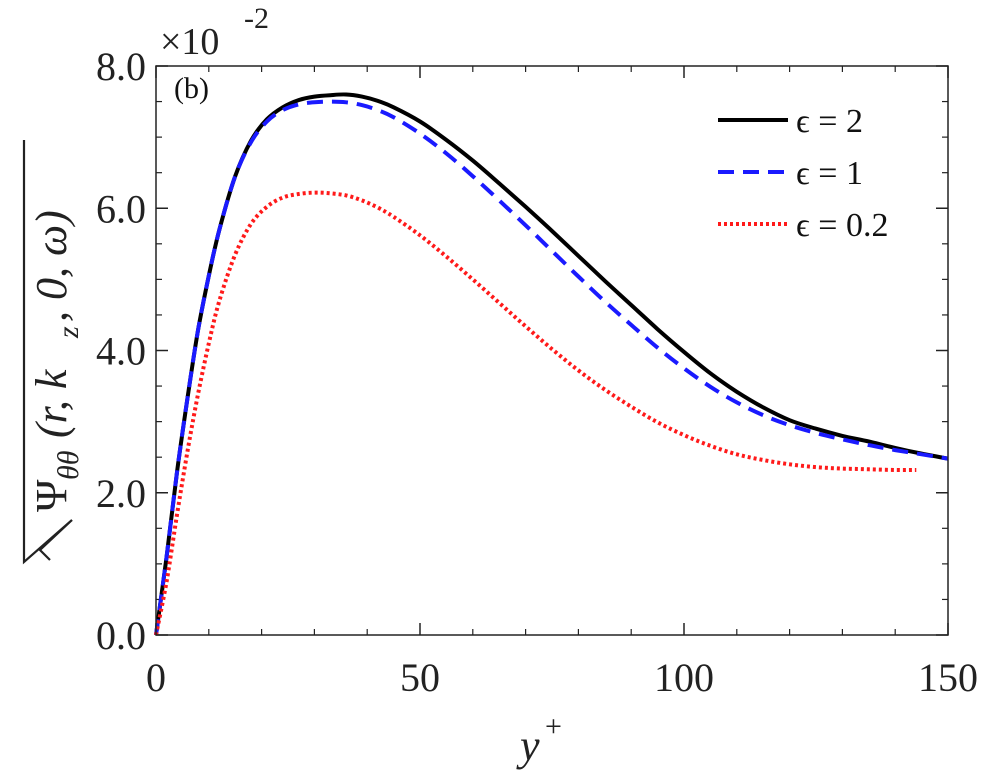 This screenshot has height=772, width=996. I want to click on y-tick-label: 8.0, so click(121, 66).